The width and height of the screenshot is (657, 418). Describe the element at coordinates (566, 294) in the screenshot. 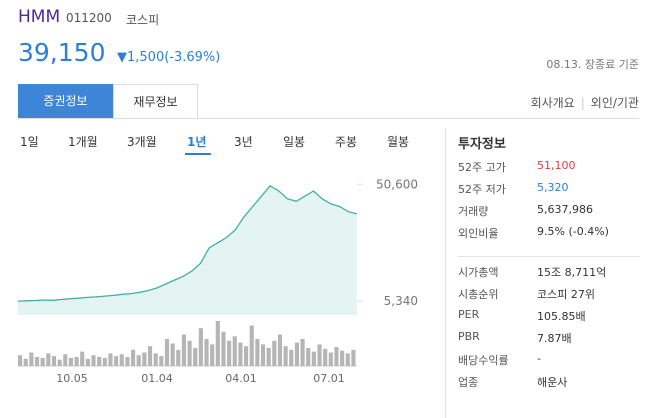

I see `info-value: 코스피 27위` at that location.